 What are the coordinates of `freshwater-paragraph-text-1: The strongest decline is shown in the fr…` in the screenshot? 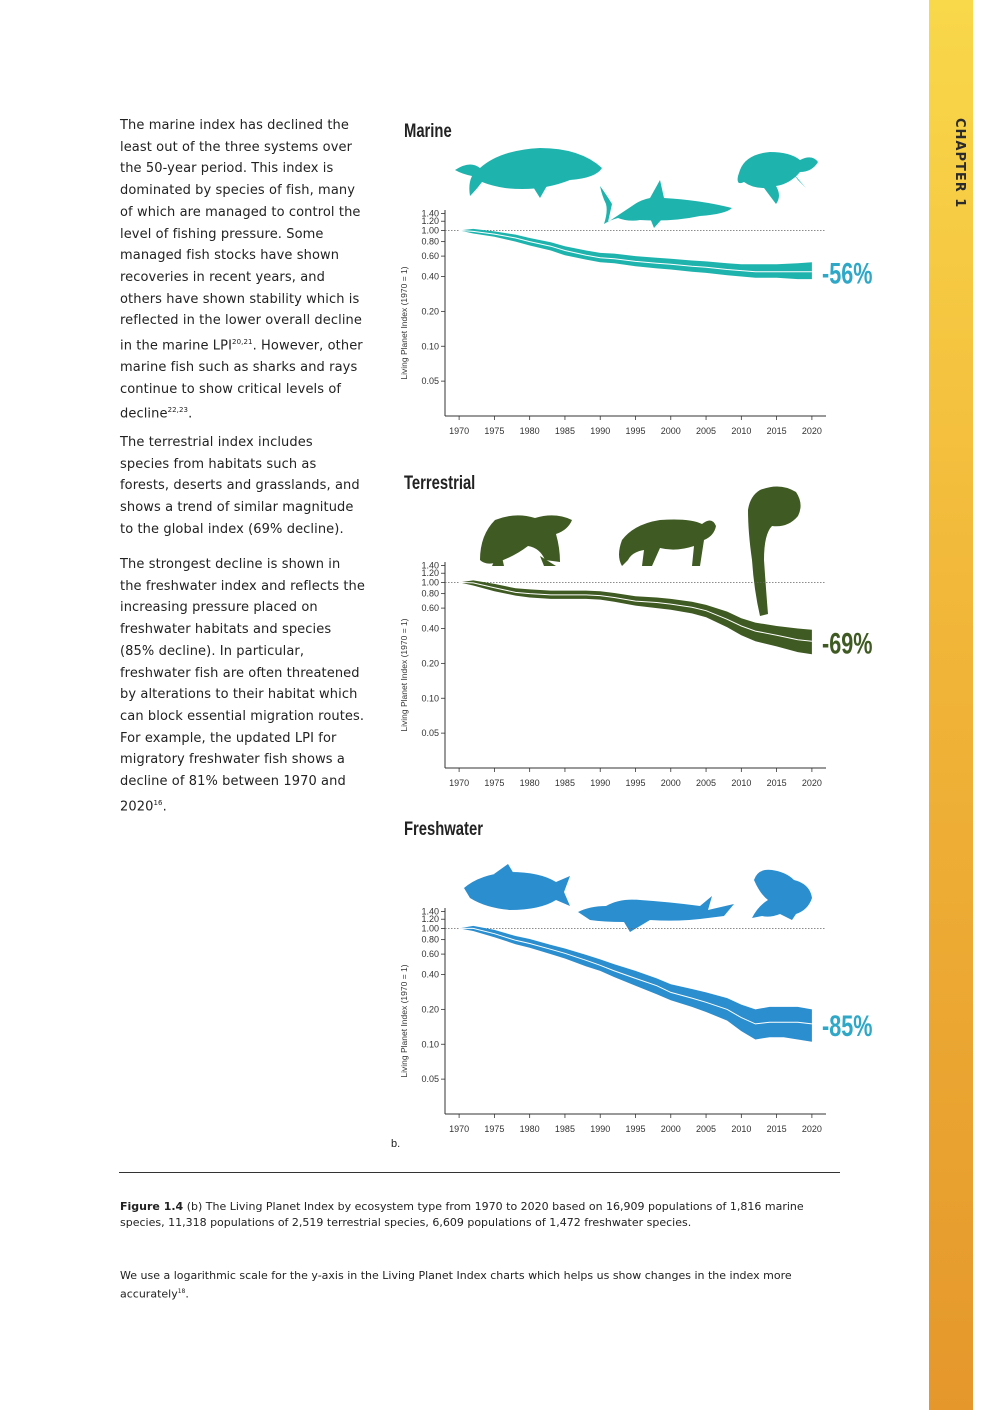 It's located at (242, 686).